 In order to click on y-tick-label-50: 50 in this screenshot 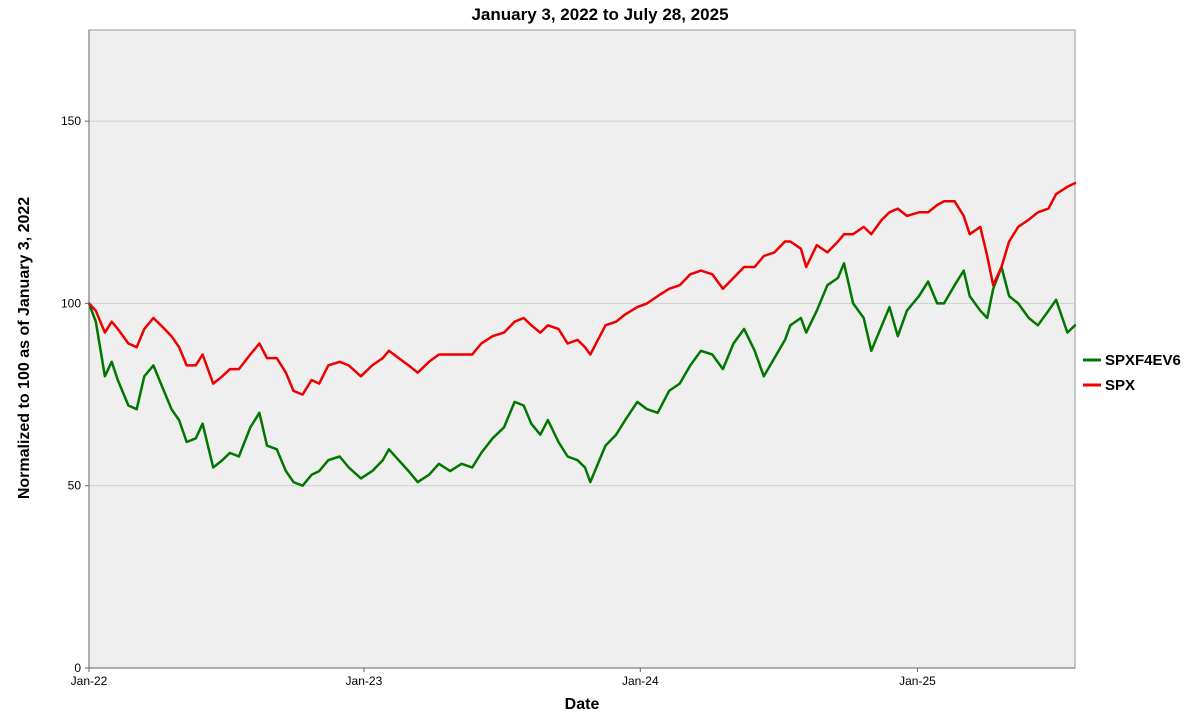, I will do `click(75, 486)`.